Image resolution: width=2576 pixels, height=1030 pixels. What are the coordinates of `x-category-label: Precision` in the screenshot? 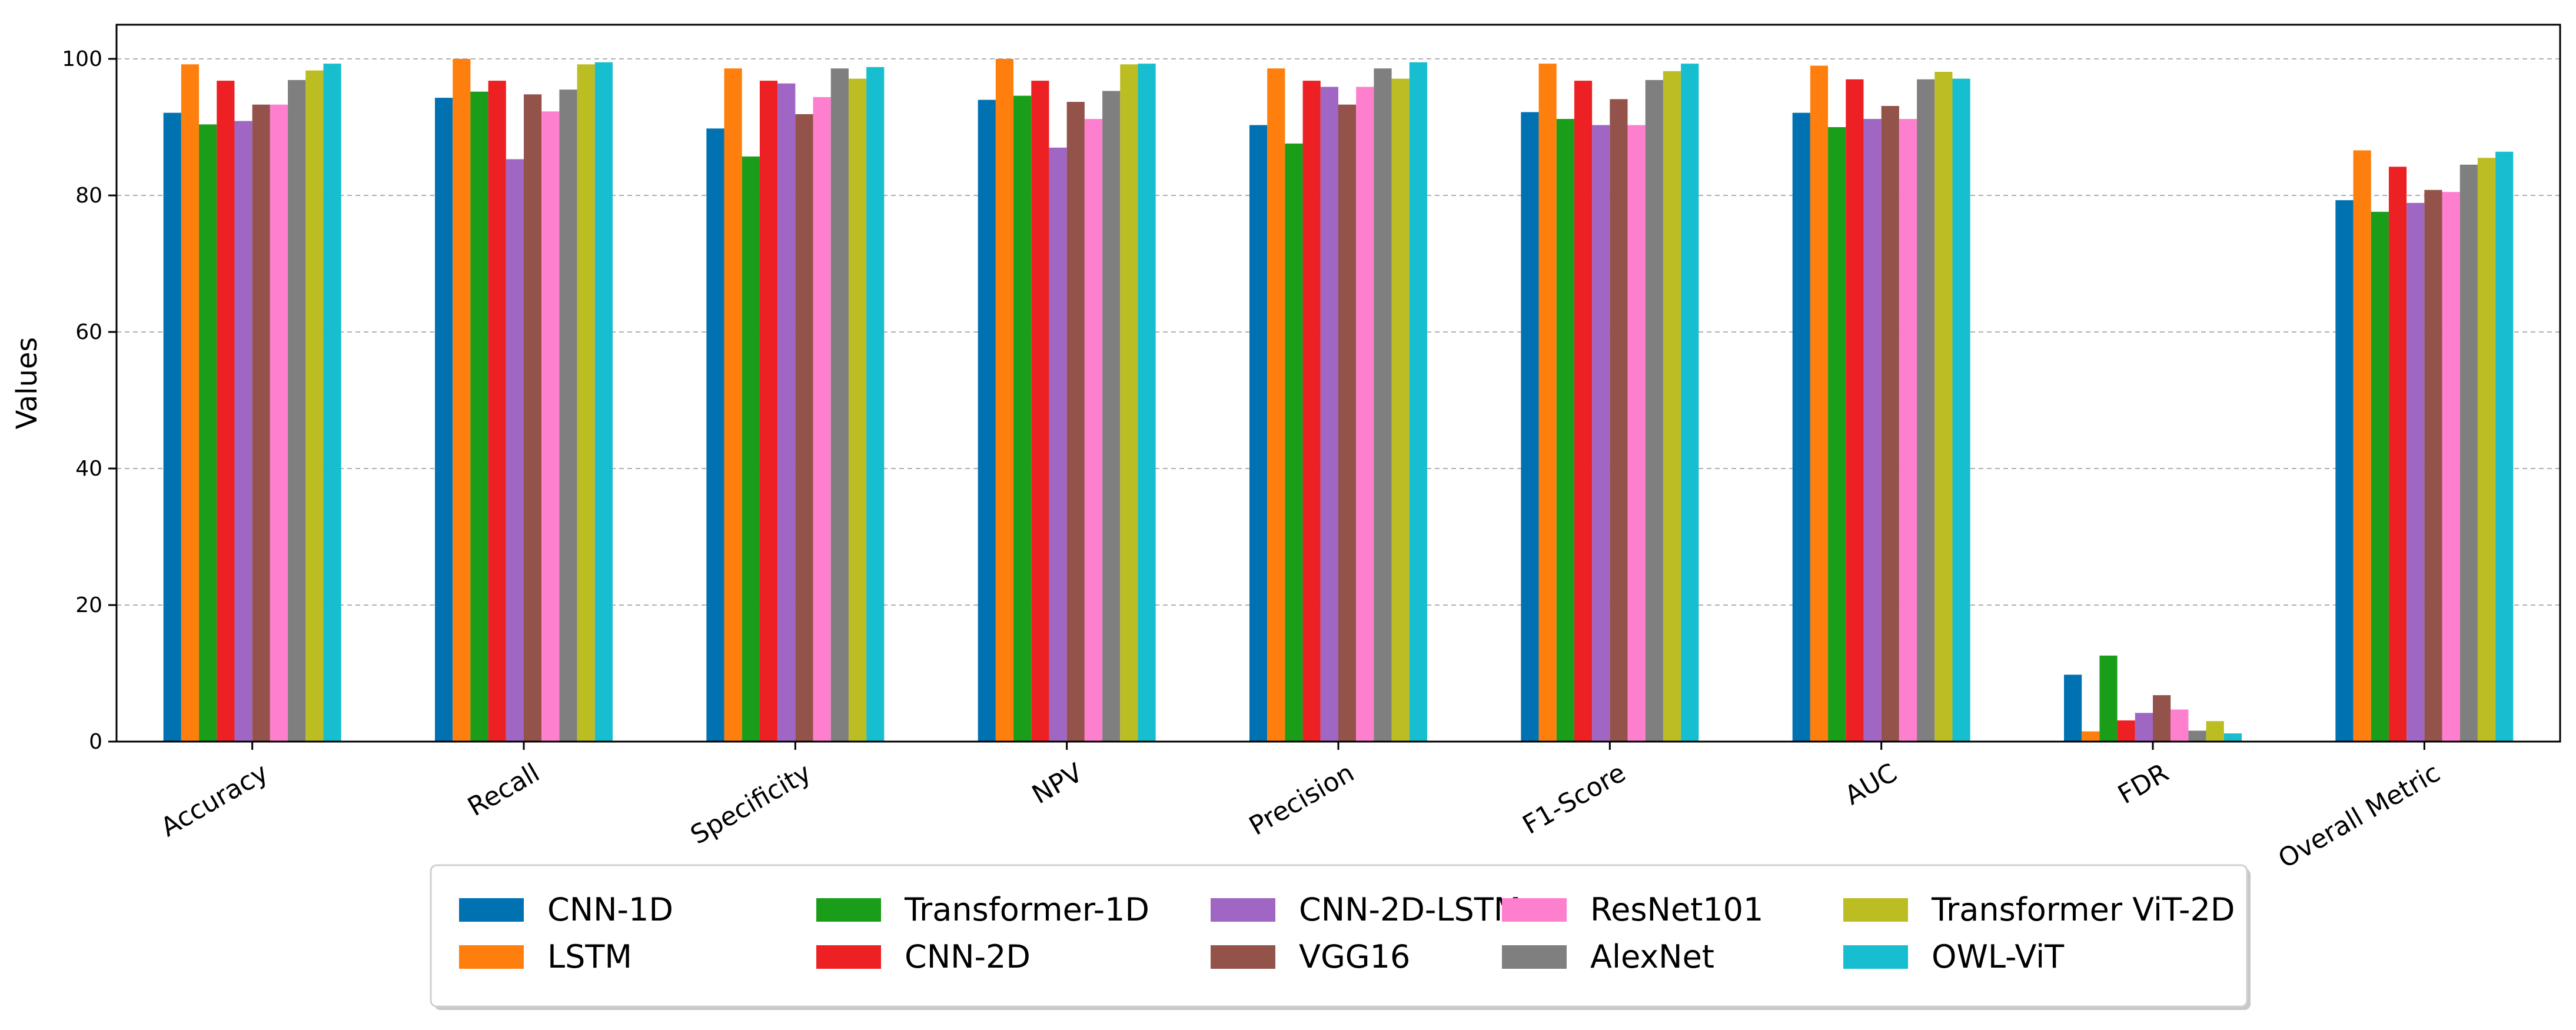 It's located at (1302, 799).